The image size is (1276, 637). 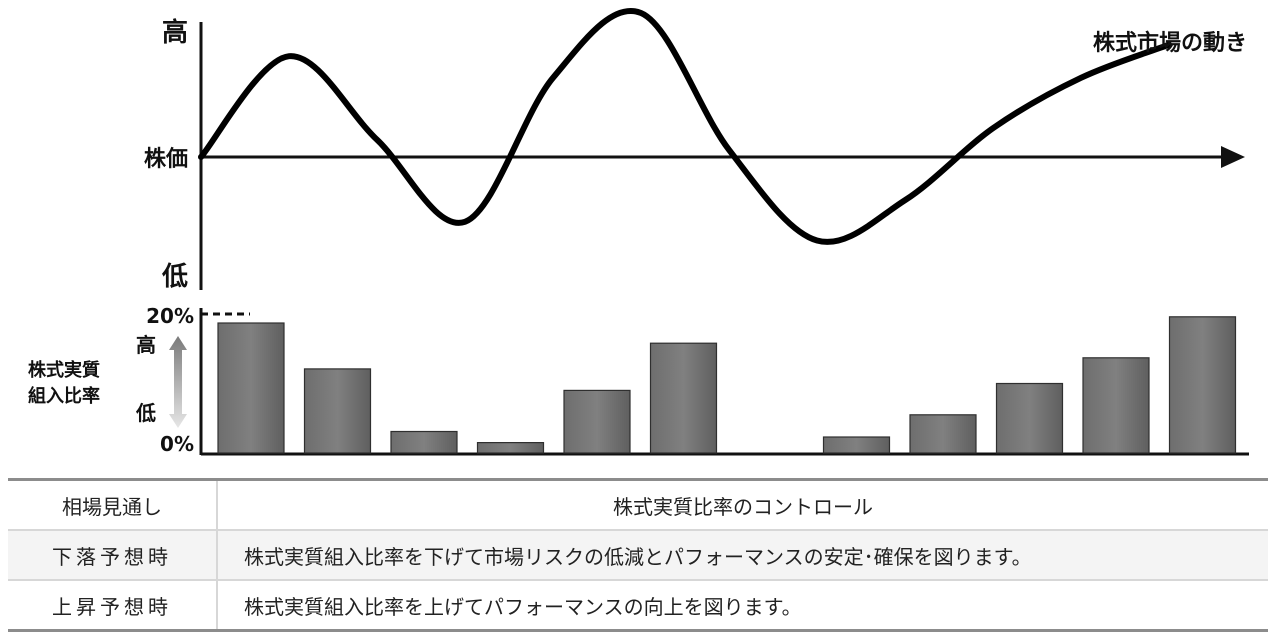 I want to click on row-outlook-down: 下落予想時, so click(x=113, y=554).